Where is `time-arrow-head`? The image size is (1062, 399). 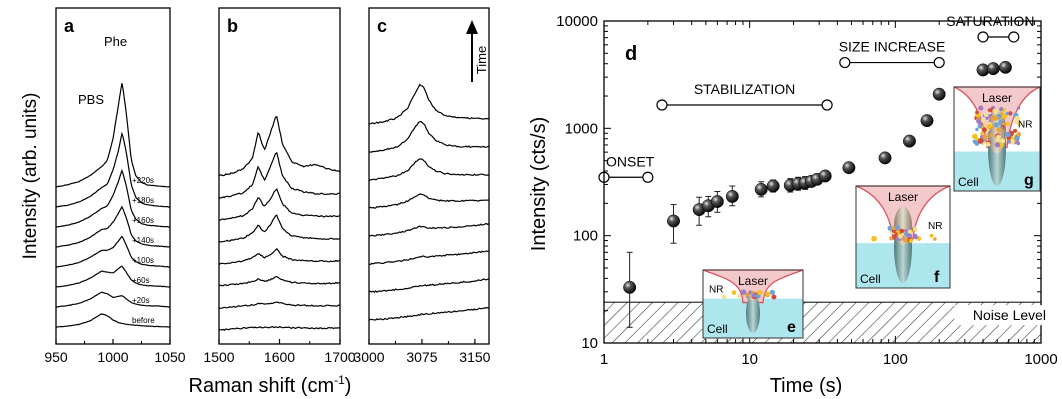 time-arrow-head is located at coordinates (472, 27).